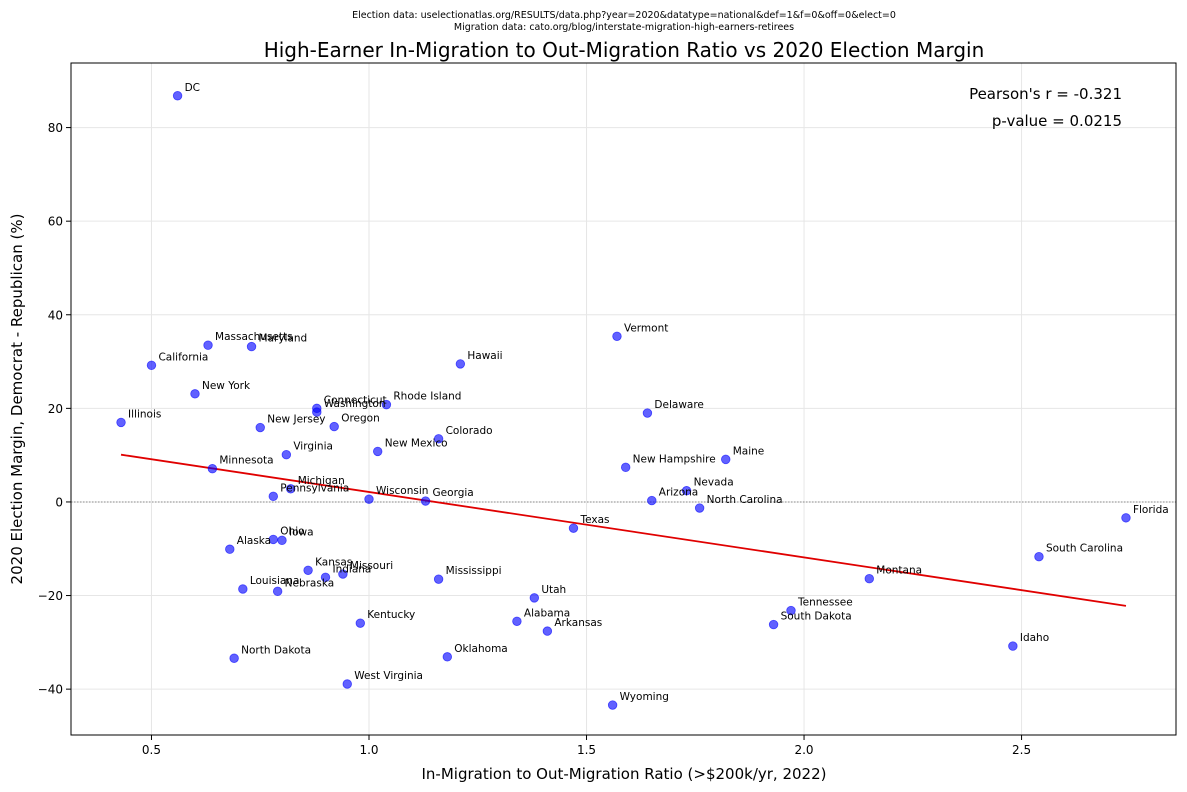 This screenshot has height=792, width=1187. I want to click on point-label: Delaware, so click(678, 405).